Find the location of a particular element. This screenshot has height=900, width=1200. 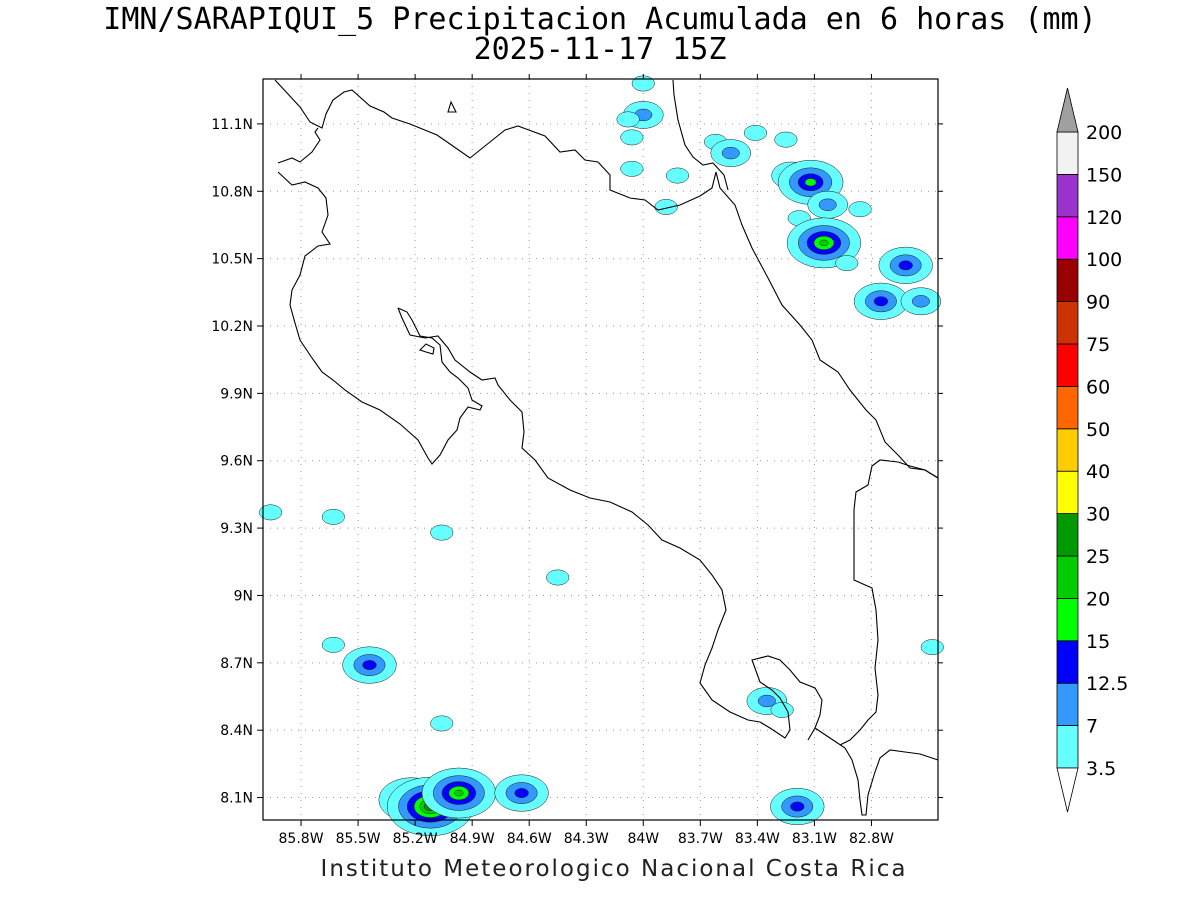

lon-tick-label: 85.5W is located at coordinates (358, 839).